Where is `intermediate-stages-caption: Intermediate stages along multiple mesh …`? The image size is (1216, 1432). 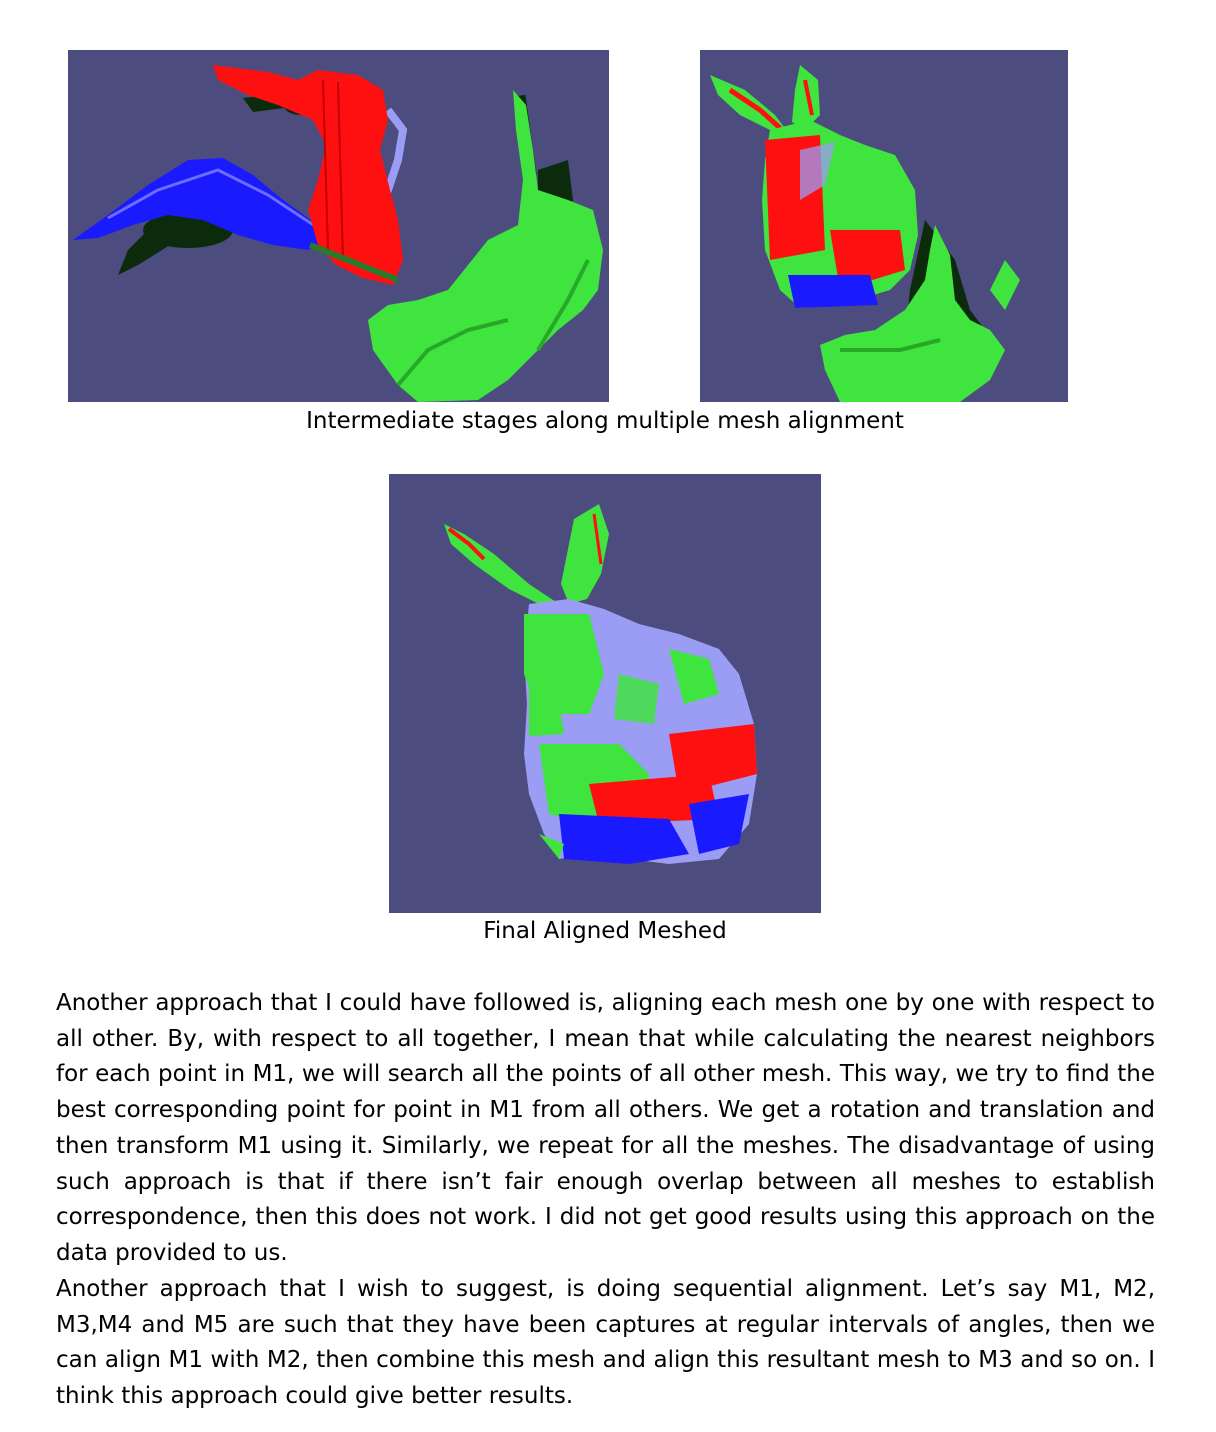
intermediate-stages-caption: Intermediate stages along multiple mesh … is located at coordinates (605, 421).